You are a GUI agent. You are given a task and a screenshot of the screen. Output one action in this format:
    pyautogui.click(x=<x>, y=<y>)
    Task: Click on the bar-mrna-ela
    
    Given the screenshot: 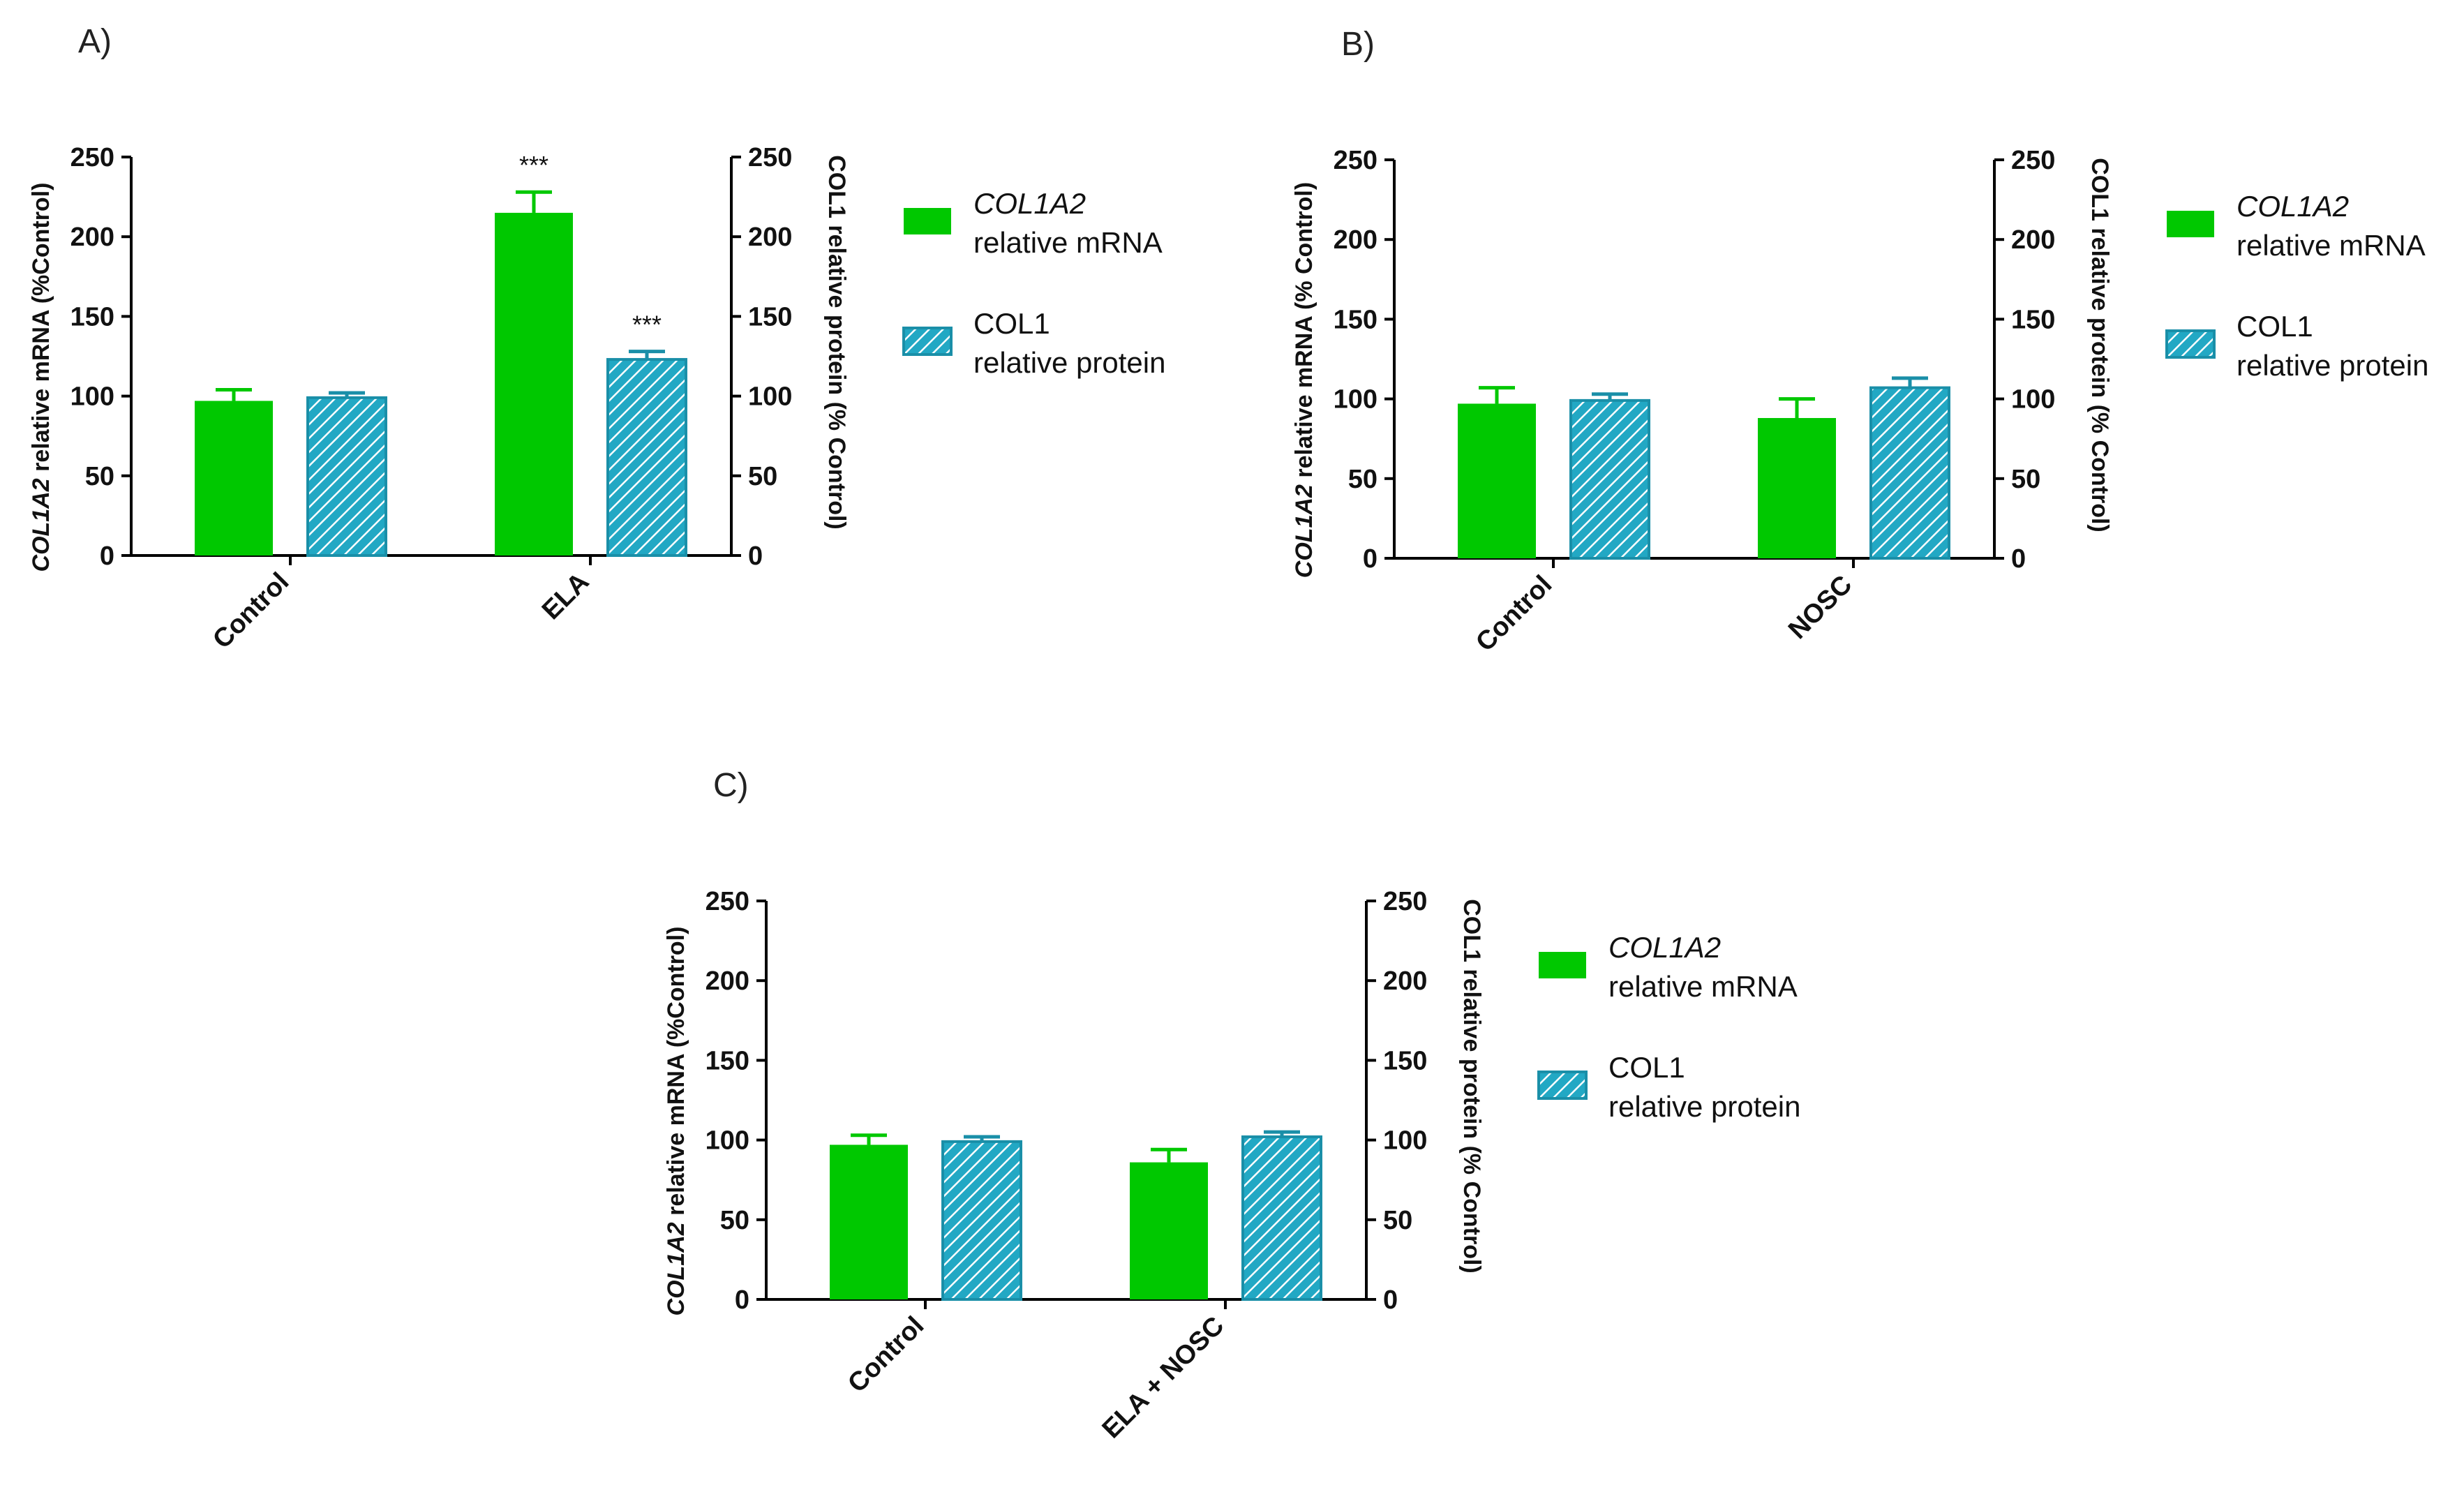 What is the action you would take?
    pyautogui.click(x=534, y=384)
    